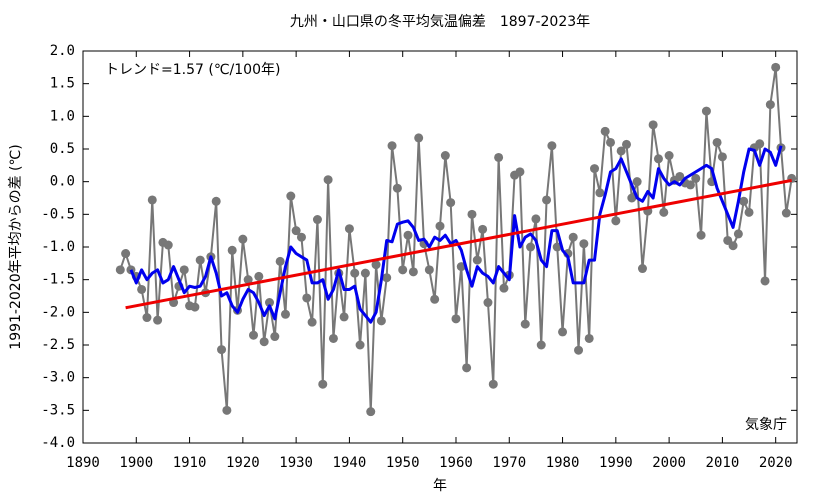  What do you see at coordinates (62, 51) in the screenshot?
I see `y-tick-label: 2.0` at bounding box center [62, 51].